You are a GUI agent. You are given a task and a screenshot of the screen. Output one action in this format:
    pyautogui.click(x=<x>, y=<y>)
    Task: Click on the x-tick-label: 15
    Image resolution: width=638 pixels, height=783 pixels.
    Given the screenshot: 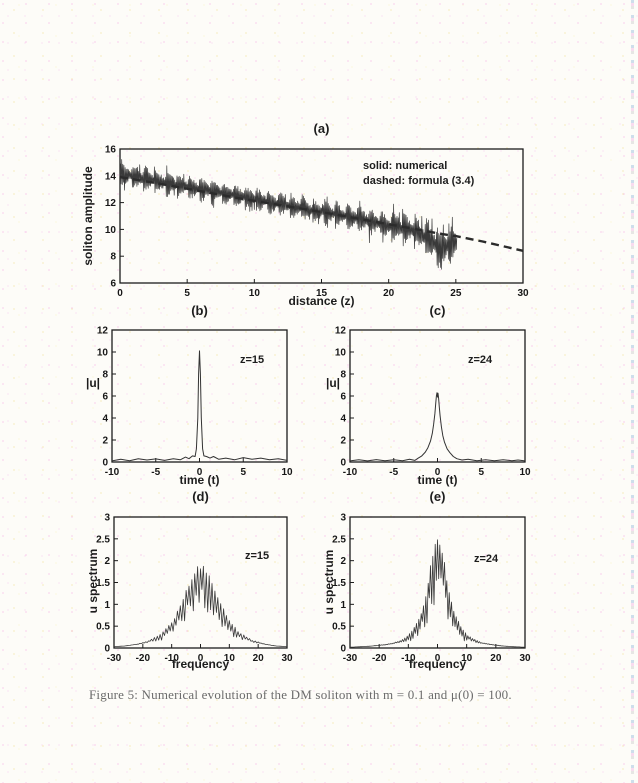 What is the action you would take?
    pyautogui.click(x=322, y=293)
    